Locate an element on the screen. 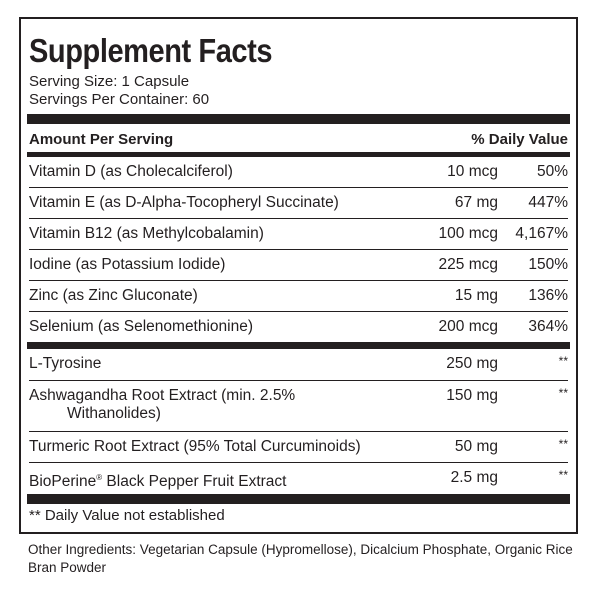 The image size is (600, 593). brand-name: BioPerine is located at coordinates (63, 482).